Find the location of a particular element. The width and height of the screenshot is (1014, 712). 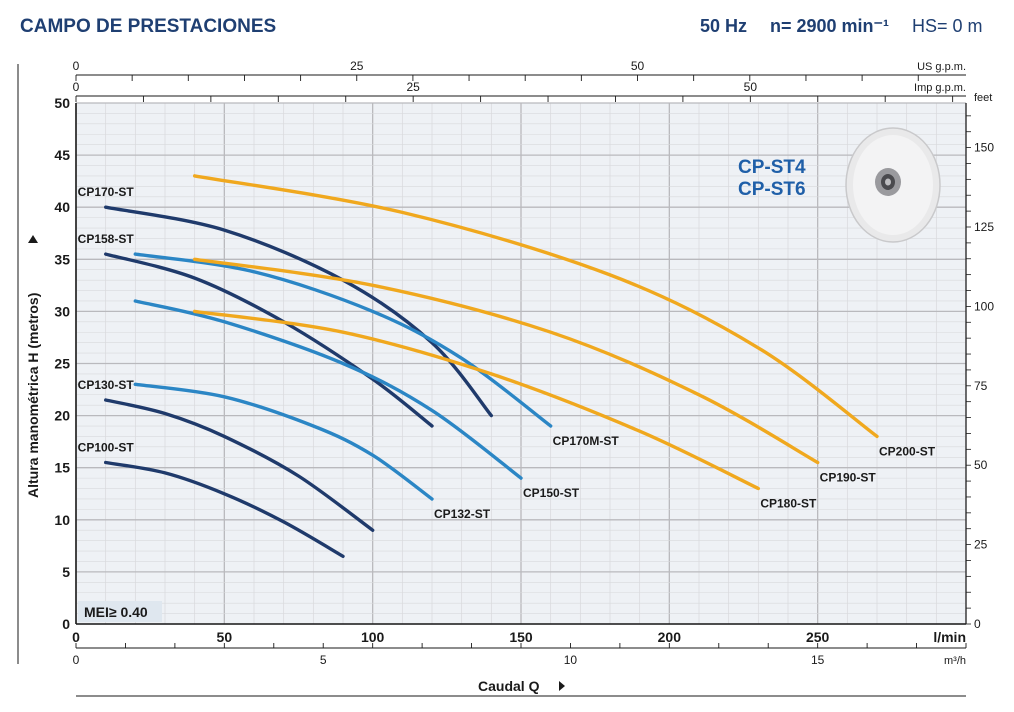

model-st4: CP-ST4 is located at coordinates (772, 167).